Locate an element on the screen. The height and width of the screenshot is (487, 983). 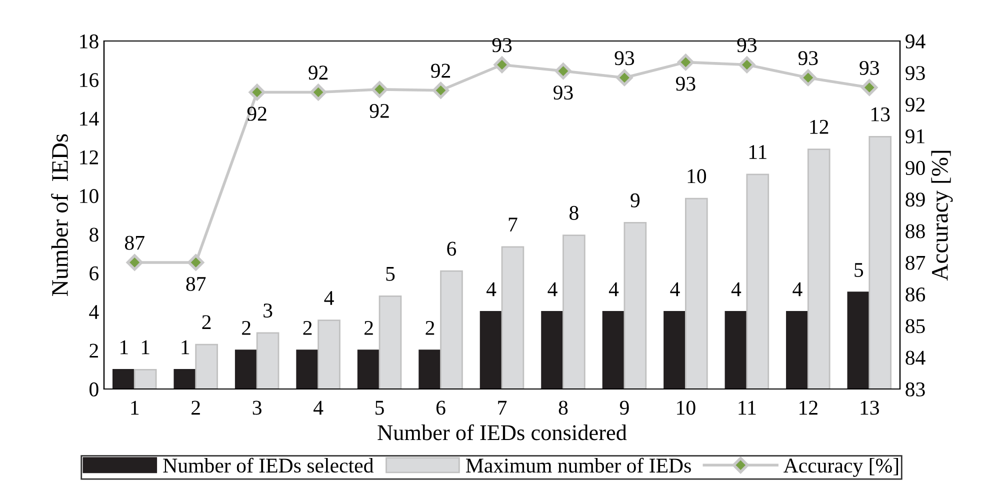
data-label: 9 is located at coordinates (635, 200).